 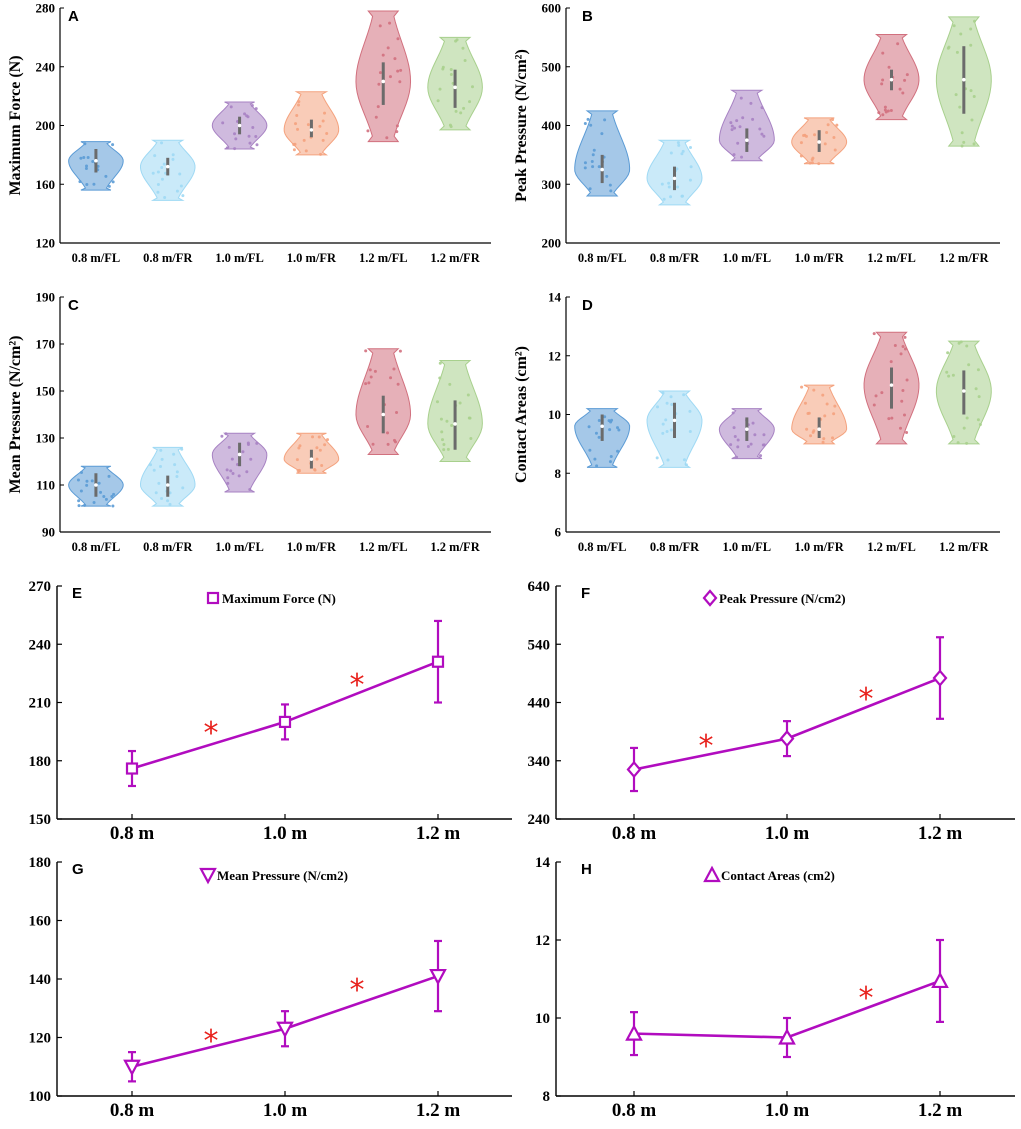 I want to click on x-tick-label: 1.0 m/FR, so click(x=312, y=547).